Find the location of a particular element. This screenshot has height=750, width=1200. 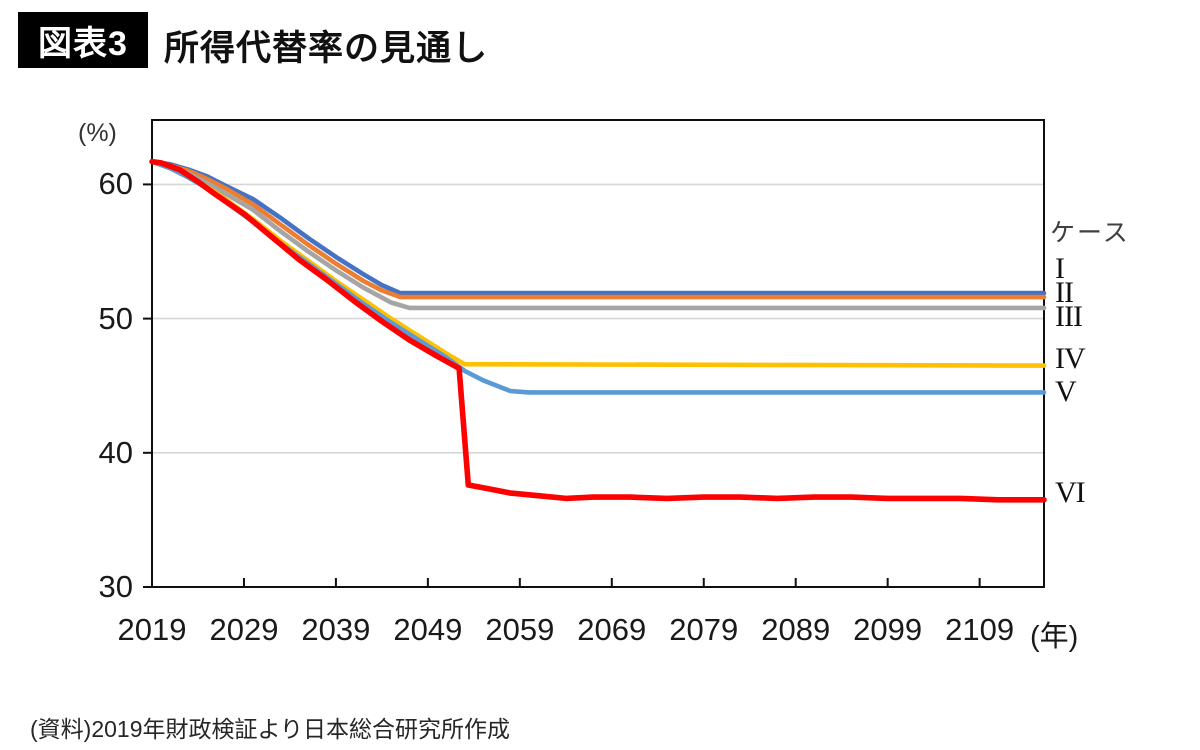

legend-item-case-i: I is located at coordinates (1060, 268).